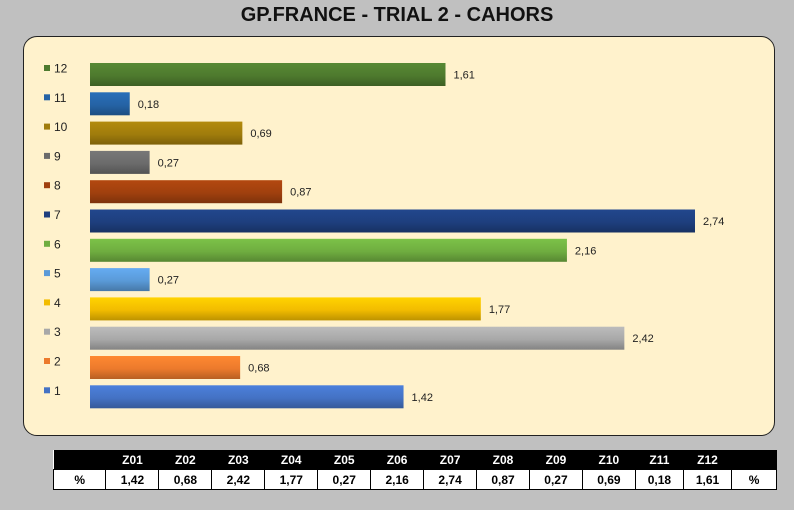 The height and width of the screenshot is (510, 794). Describe the element at coordinates (659, 479) in the screenshot. I see `table-cell: 0,18` at that location.